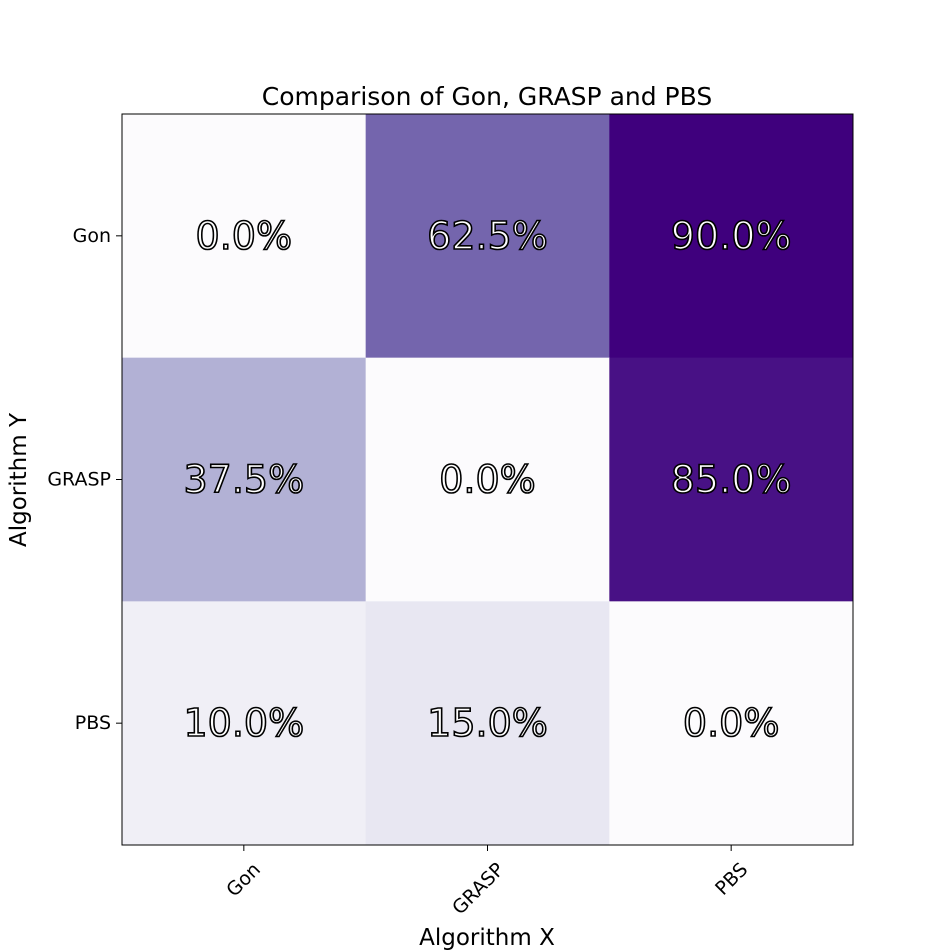 The width and height of the screenshot is (950, 950). What do you see at coordinates (478, 889) in the screenshot?
I see `x-tick-label: GRASP` at bounding box center [478, 889].